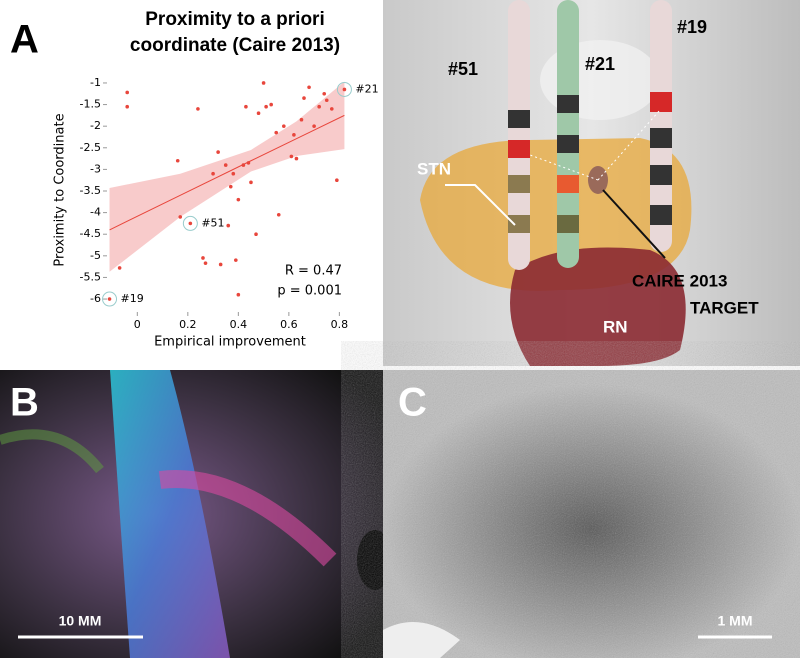  Describe the element at coordinates (227, 172) in the screenshot. I see `fit-line` at that location.